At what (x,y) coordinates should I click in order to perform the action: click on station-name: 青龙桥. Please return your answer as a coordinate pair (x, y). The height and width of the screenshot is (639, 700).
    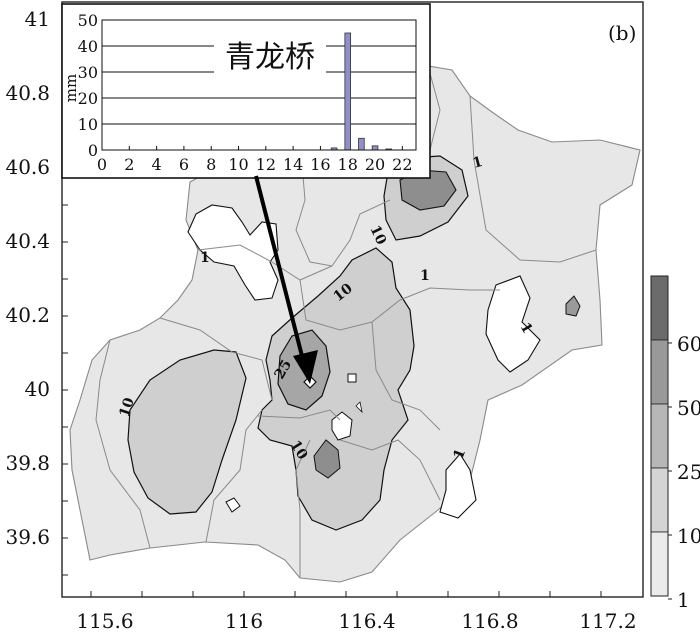
    Looking at the image, I should click on (270, 57).